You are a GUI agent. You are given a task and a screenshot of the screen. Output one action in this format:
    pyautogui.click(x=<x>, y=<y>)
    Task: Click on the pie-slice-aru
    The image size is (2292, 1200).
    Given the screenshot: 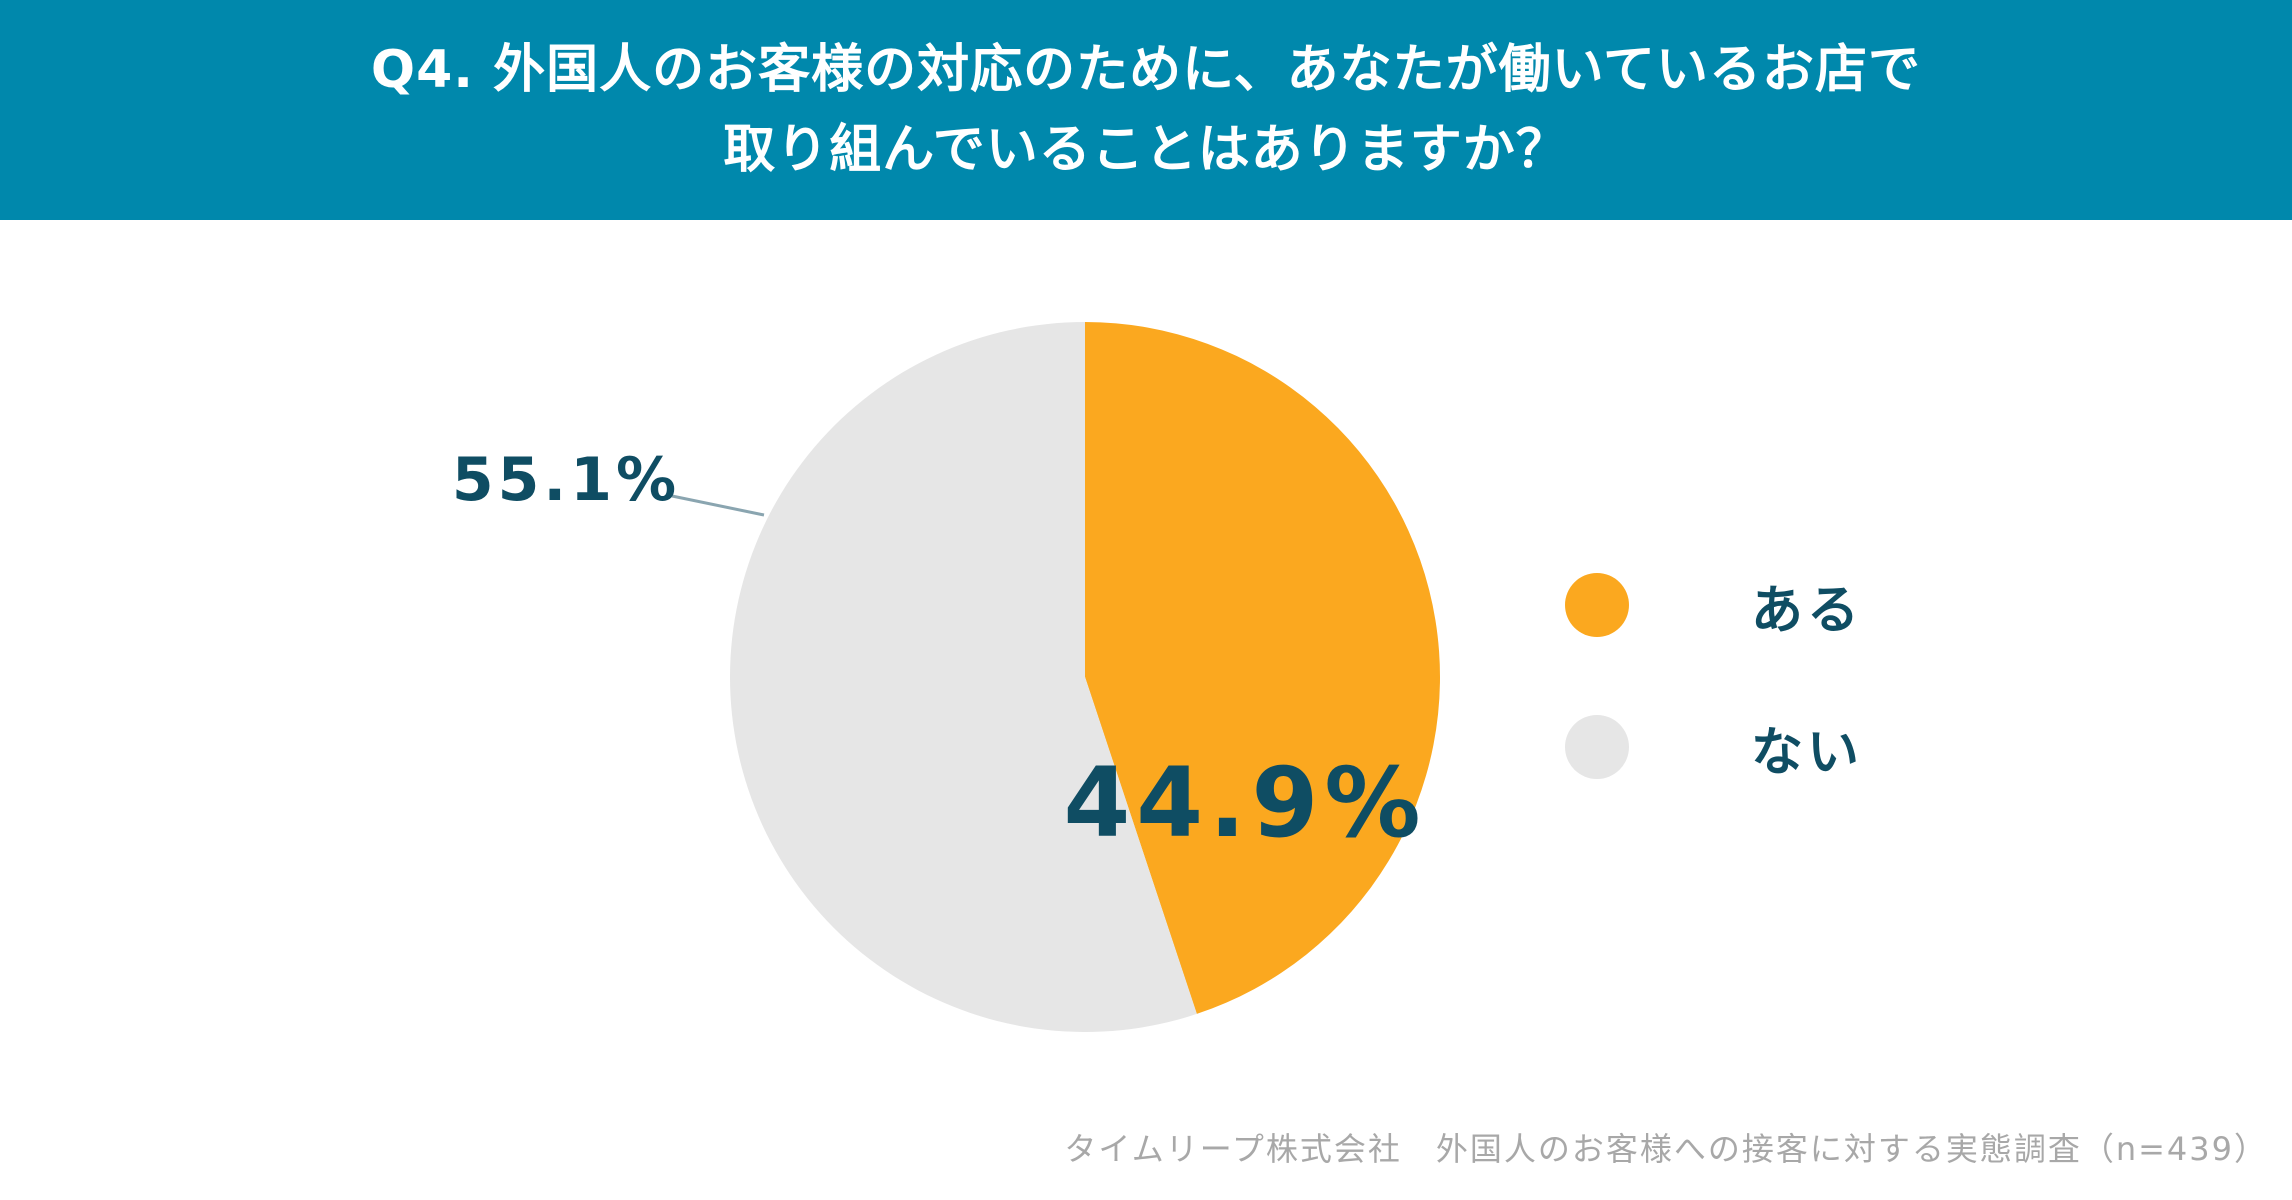 What is the action you would take?
    pyautogui.click(x=1262, y=668)
    